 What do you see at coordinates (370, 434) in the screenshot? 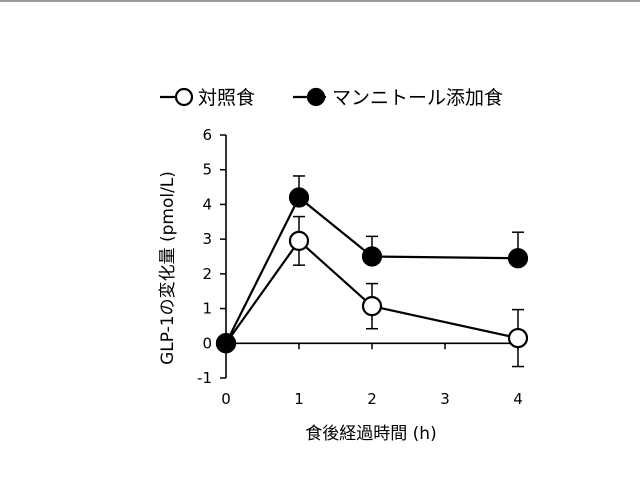
I see `x-axis-label: 食後経過時間 (h)` at bounding box center [370, 434].